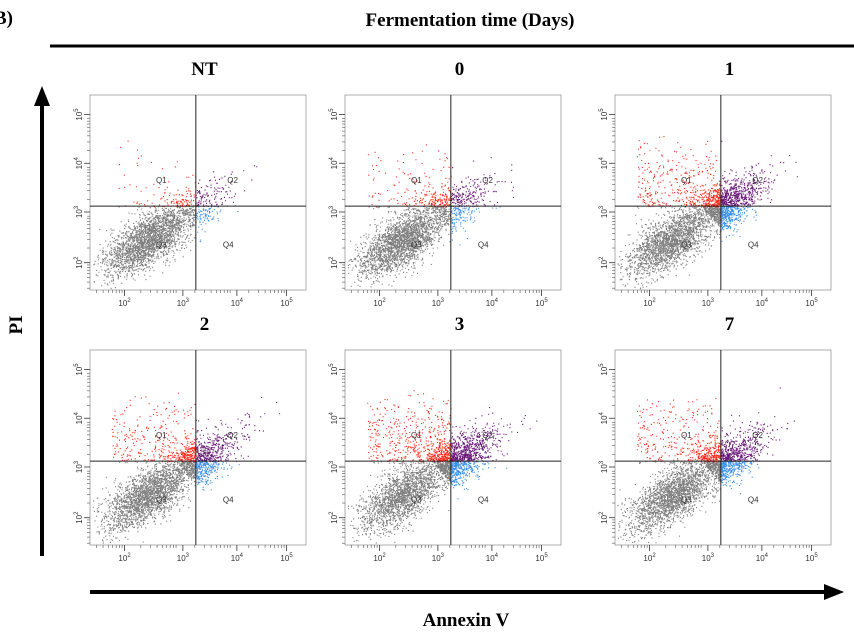  Describe the element at coordinates (834, 592) in the screenshot. I see `x-arrow-head` at that location.